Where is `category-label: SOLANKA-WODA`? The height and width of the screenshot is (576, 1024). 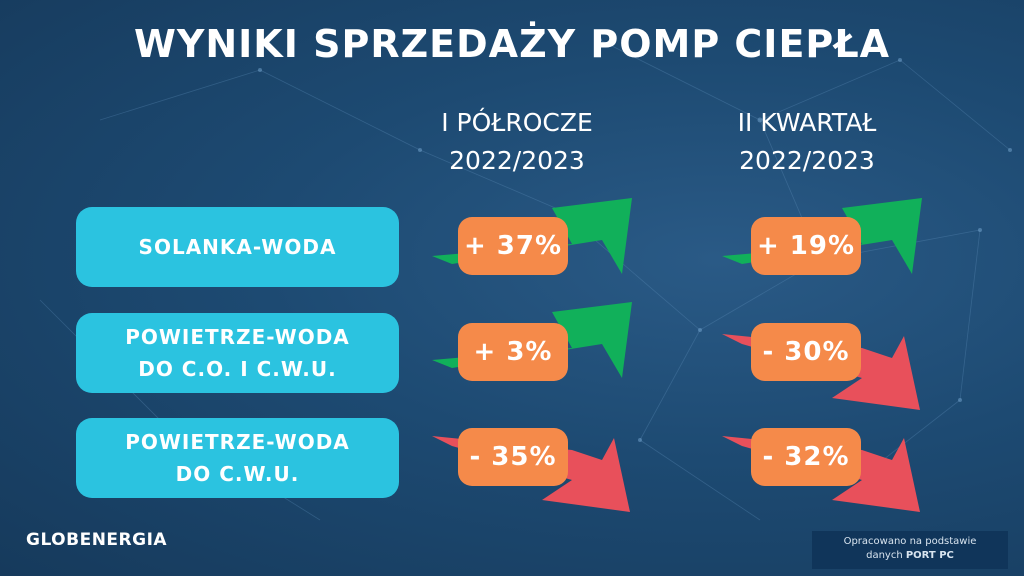 category-label: SOLANKA-WODA is located at coordinates (237, 247).